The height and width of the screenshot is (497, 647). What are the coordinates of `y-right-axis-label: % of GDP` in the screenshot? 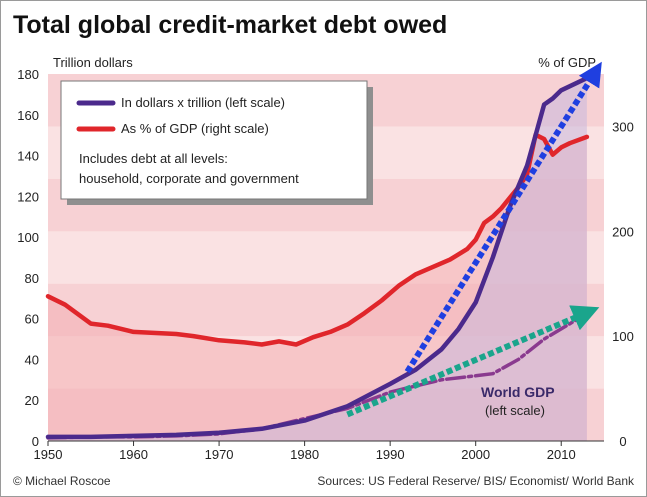 It's located at (567, 62).